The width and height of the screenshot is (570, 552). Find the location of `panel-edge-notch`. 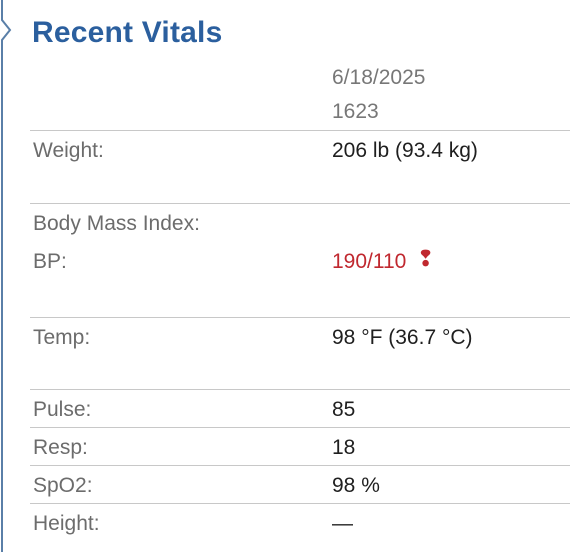

panel-edge-notch is located at coordinates (6, 276).